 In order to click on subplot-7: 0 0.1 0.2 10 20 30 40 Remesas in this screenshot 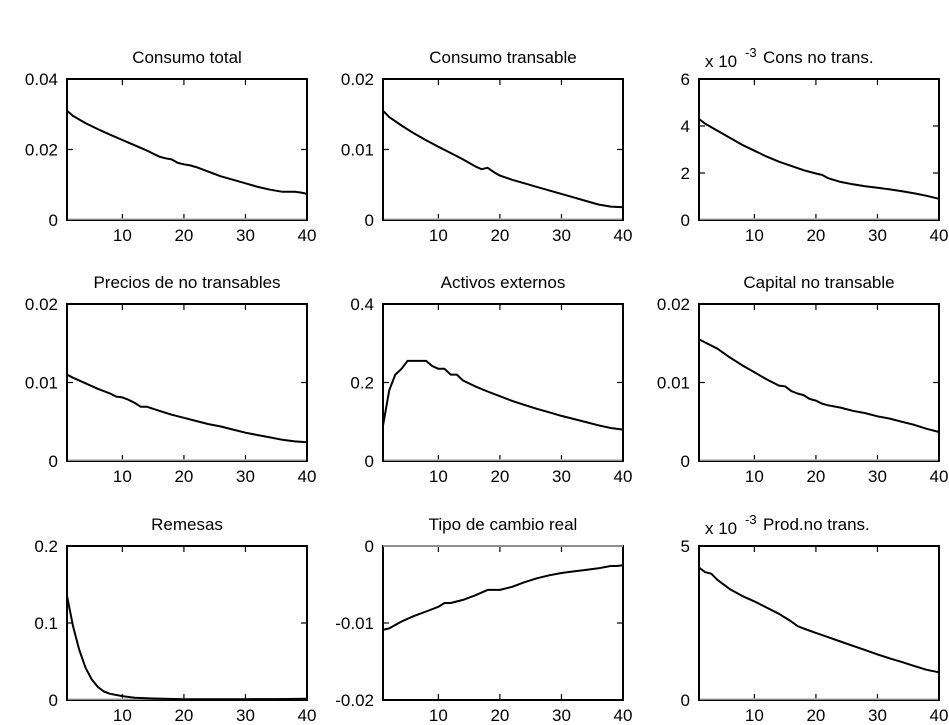, I will do `click(175, 620)`.